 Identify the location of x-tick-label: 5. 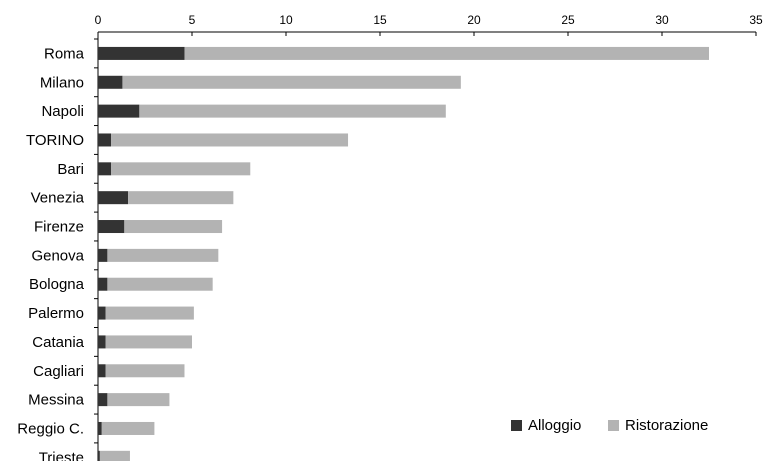
(192, 20).